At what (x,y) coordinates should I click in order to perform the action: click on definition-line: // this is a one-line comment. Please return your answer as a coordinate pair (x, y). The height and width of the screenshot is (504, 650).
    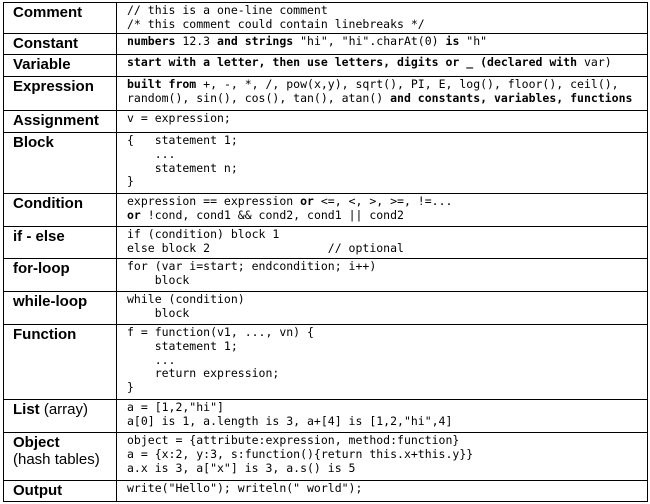
    Looking at the image, I should click on (387, 10).